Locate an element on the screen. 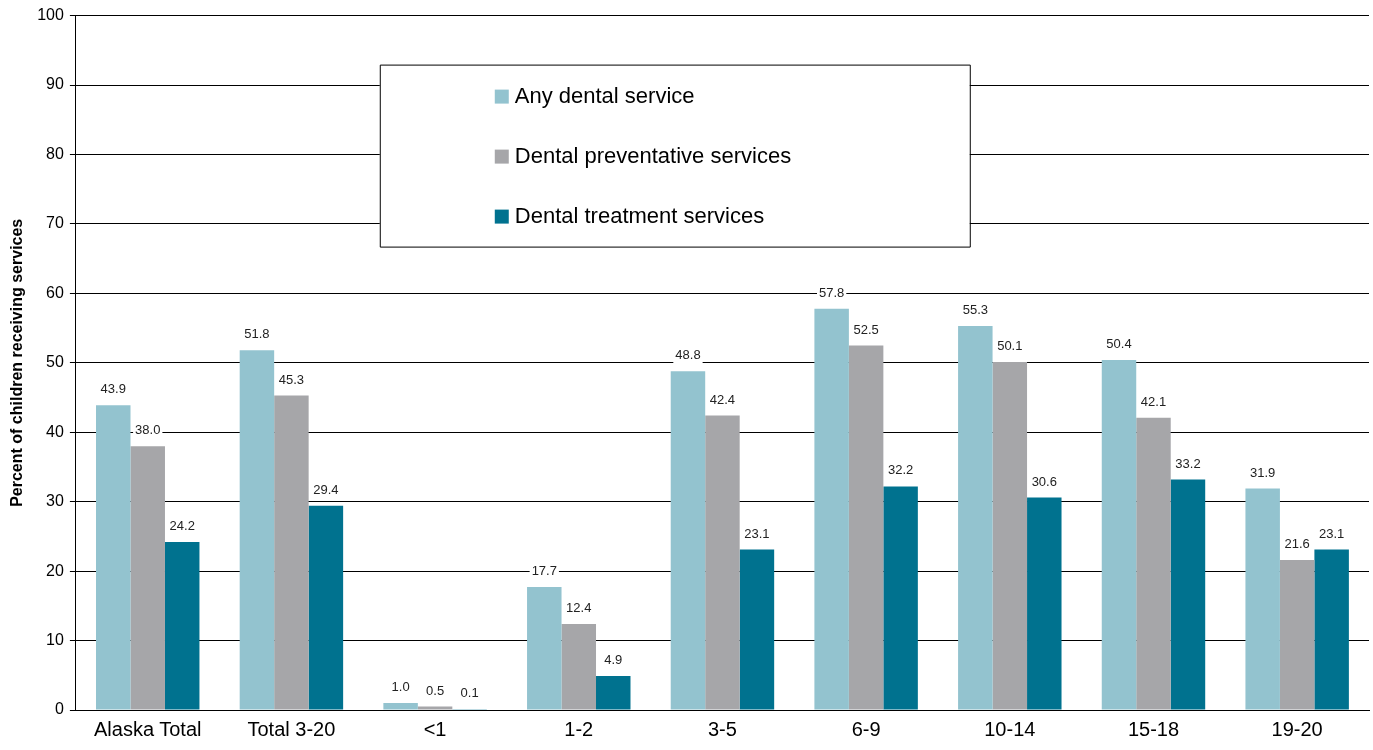 The width and height of the screenshot is (1373, 750). data-label: 48.8 is located at coordinates (688, 355).